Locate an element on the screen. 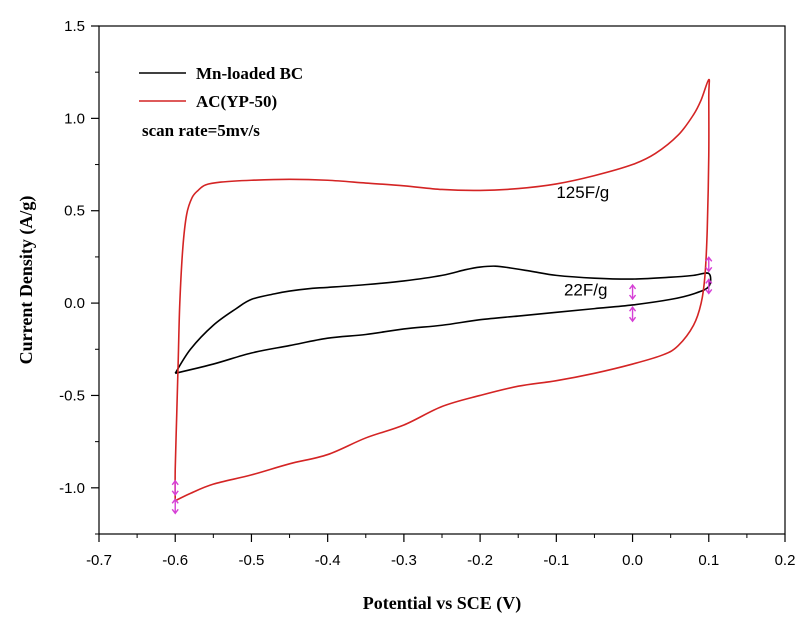  capacitance-label: 125F/g is located at coordinates (582, 192).